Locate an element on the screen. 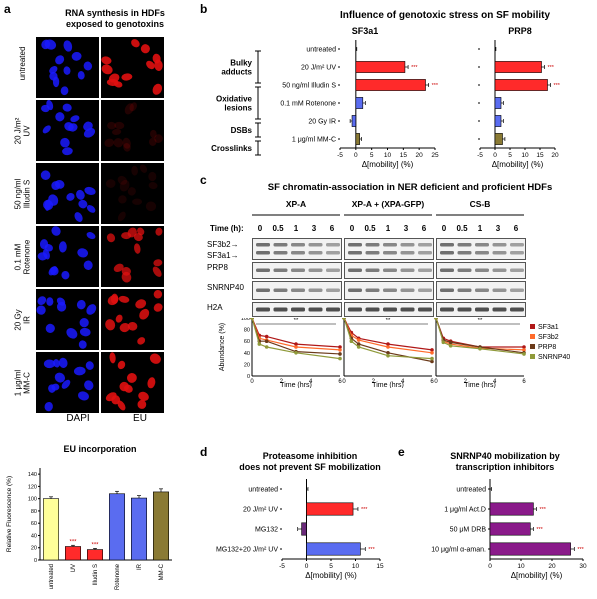 The width and height of the screenshot is (597, 599). category-label: 1 μg/ml Act.D is located at coordinates (465, 510).